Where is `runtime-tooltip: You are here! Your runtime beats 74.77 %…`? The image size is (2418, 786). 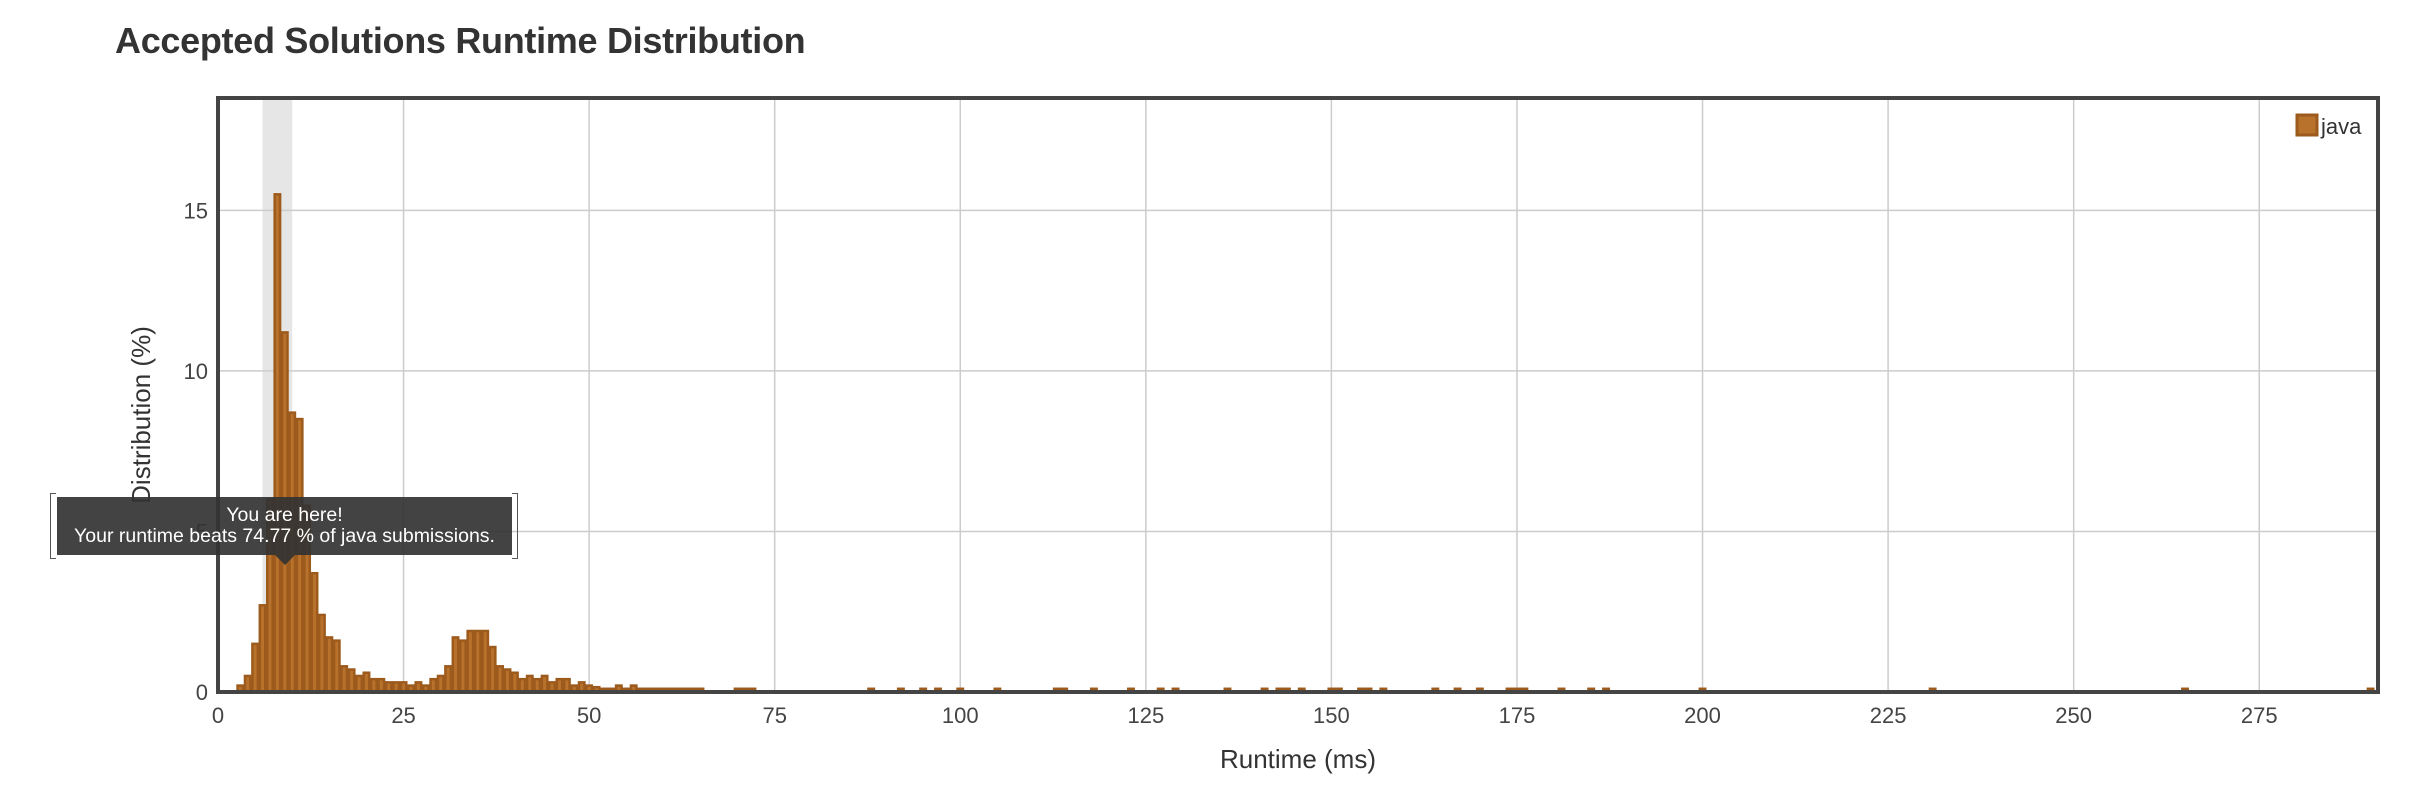
runtime-tooltip: You are here! Your runtime beats 74.77 %… is located at coordinates (284, 526).